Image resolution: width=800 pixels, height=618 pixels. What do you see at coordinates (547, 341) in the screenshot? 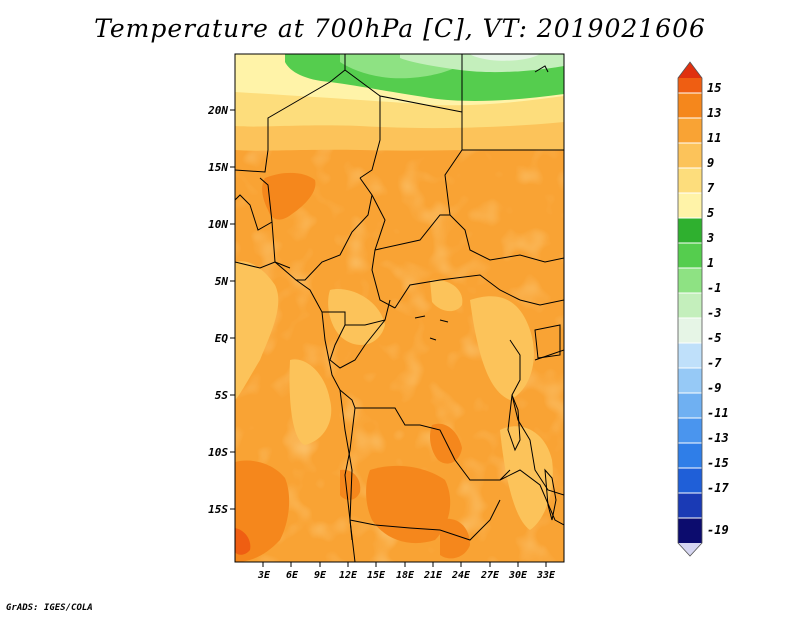
I see `lake-victoria` at bounding box center [547, 341].